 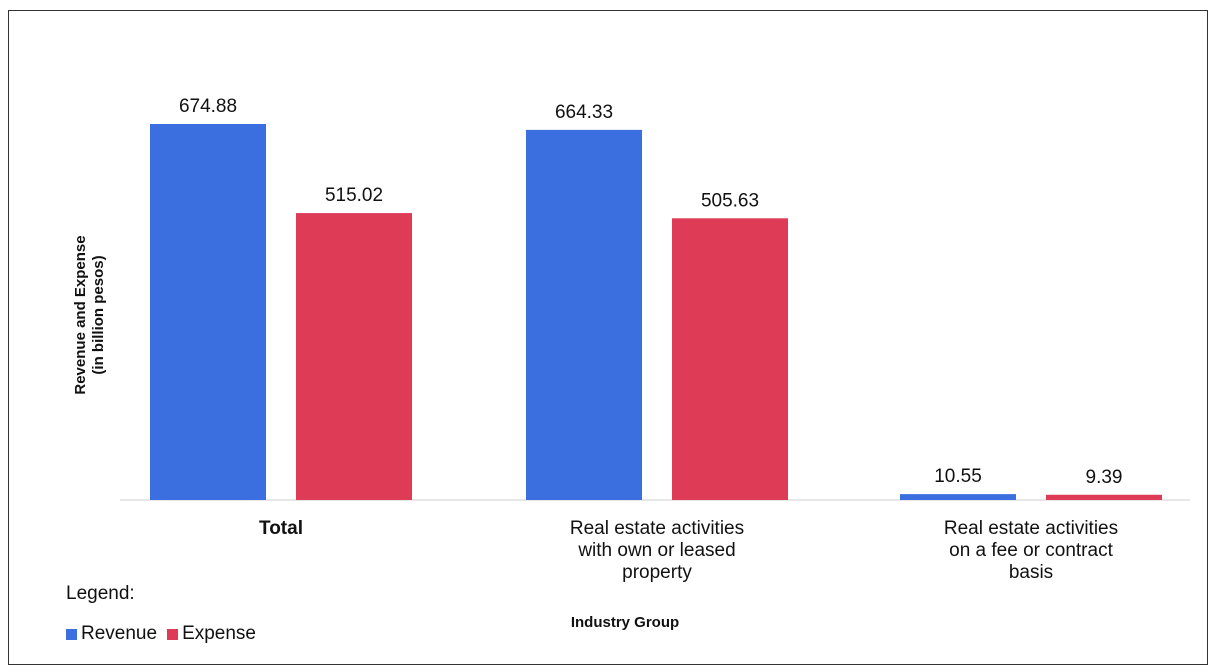 What do you see at coordinates (100, 593) in the screenshot?
I see `legend-title: Legend:` at bounding box center [100, 593].